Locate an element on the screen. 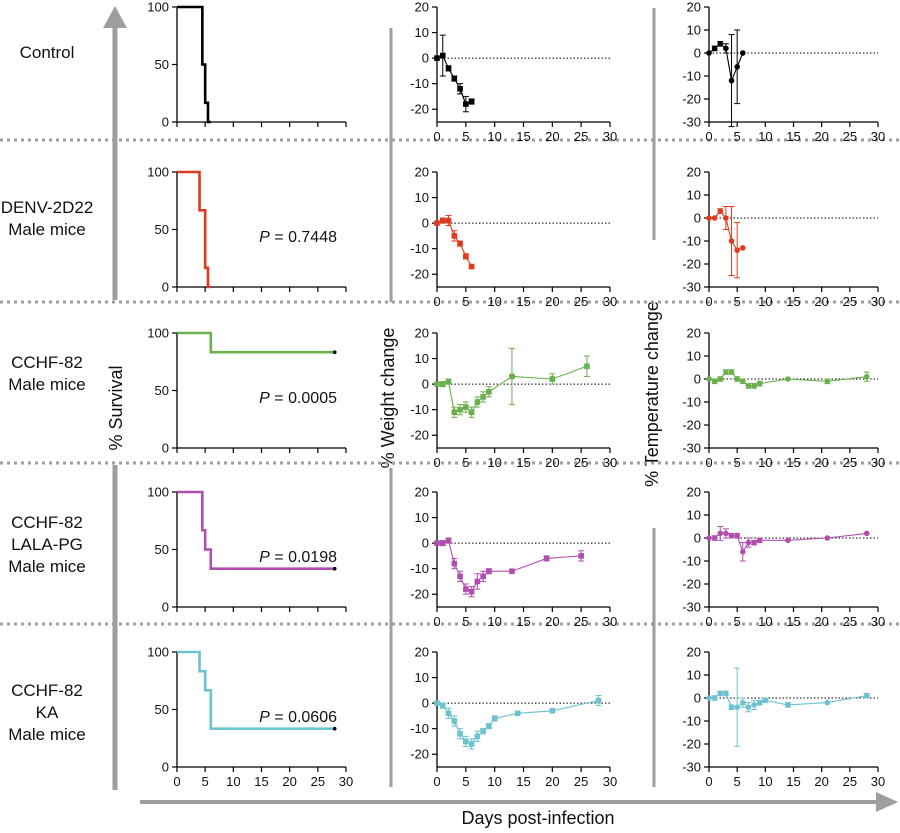 The image size is (900, 833). p-value: = 0.7448 is located at coordinates (303, 237).